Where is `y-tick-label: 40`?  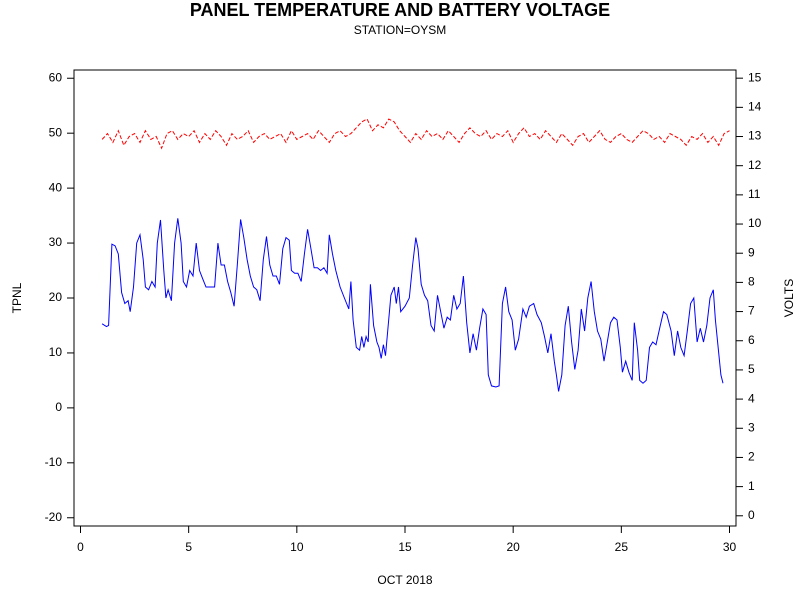 y-tick-label: 40 is located at coordinates (56, 187).